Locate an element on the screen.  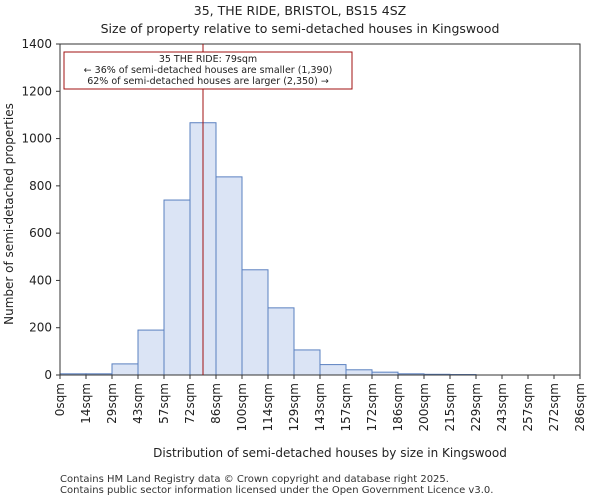
y-tick-label: 1400 is located at coordinates (36, 44).